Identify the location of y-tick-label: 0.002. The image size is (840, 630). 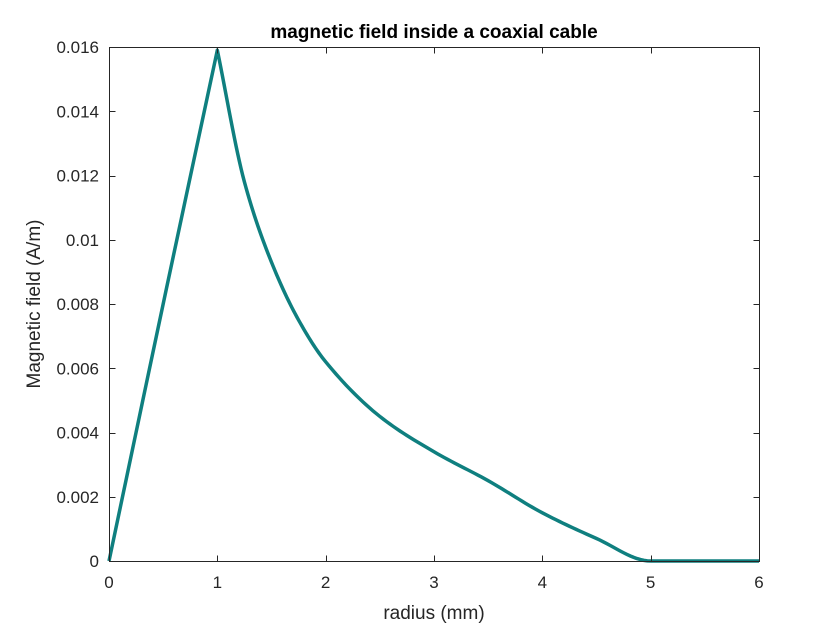
(77, 497).